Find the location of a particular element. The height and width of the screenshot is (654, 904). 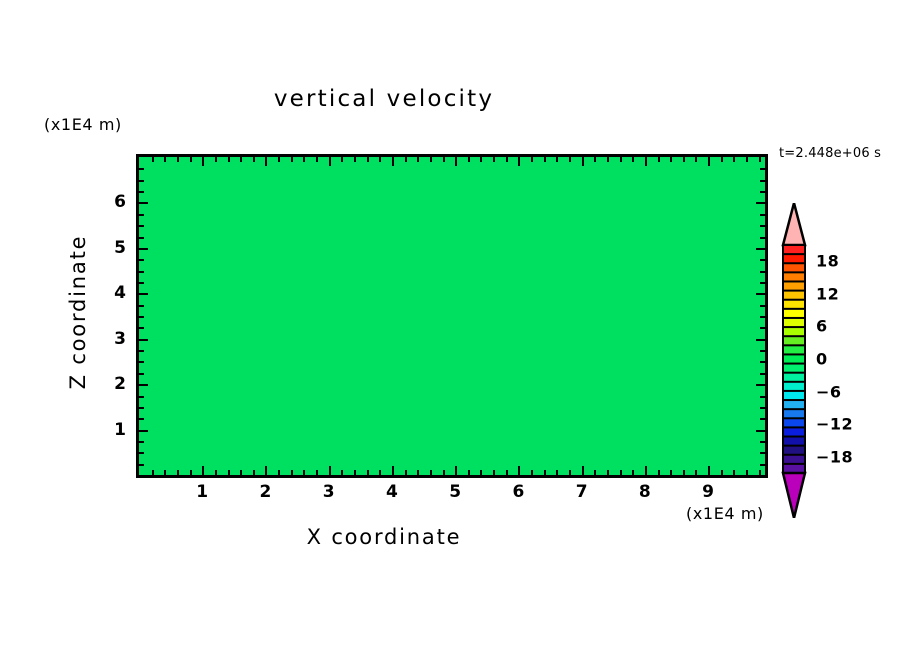

z-tick-label-1: 1 is located at coordinates (120, 429).